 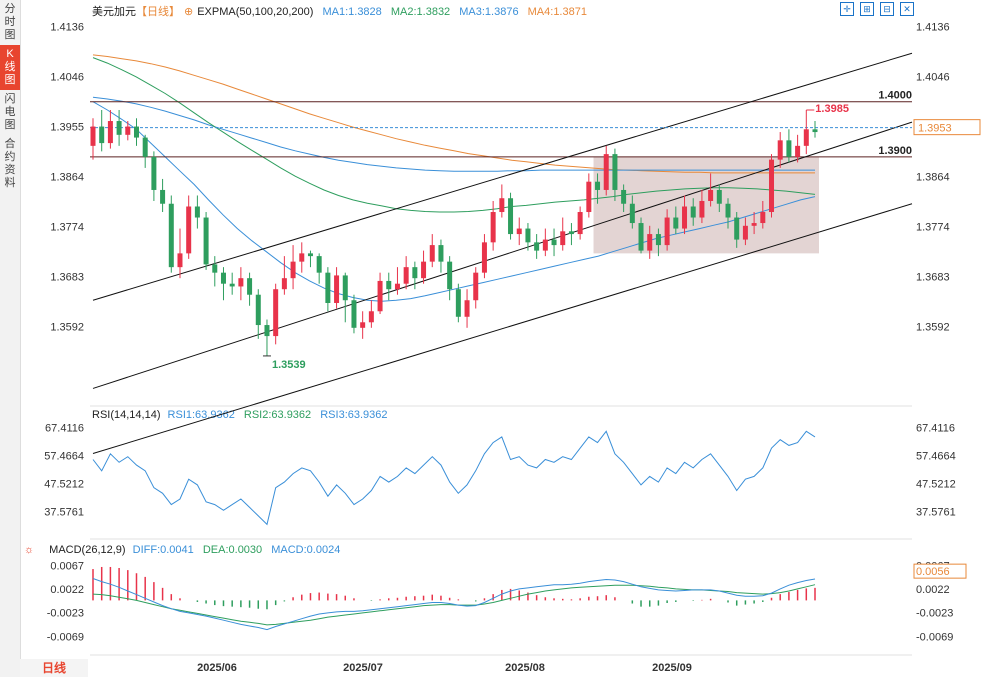 I want to click on macd-tick-right: -0.0023, so click(x=934, y=613).